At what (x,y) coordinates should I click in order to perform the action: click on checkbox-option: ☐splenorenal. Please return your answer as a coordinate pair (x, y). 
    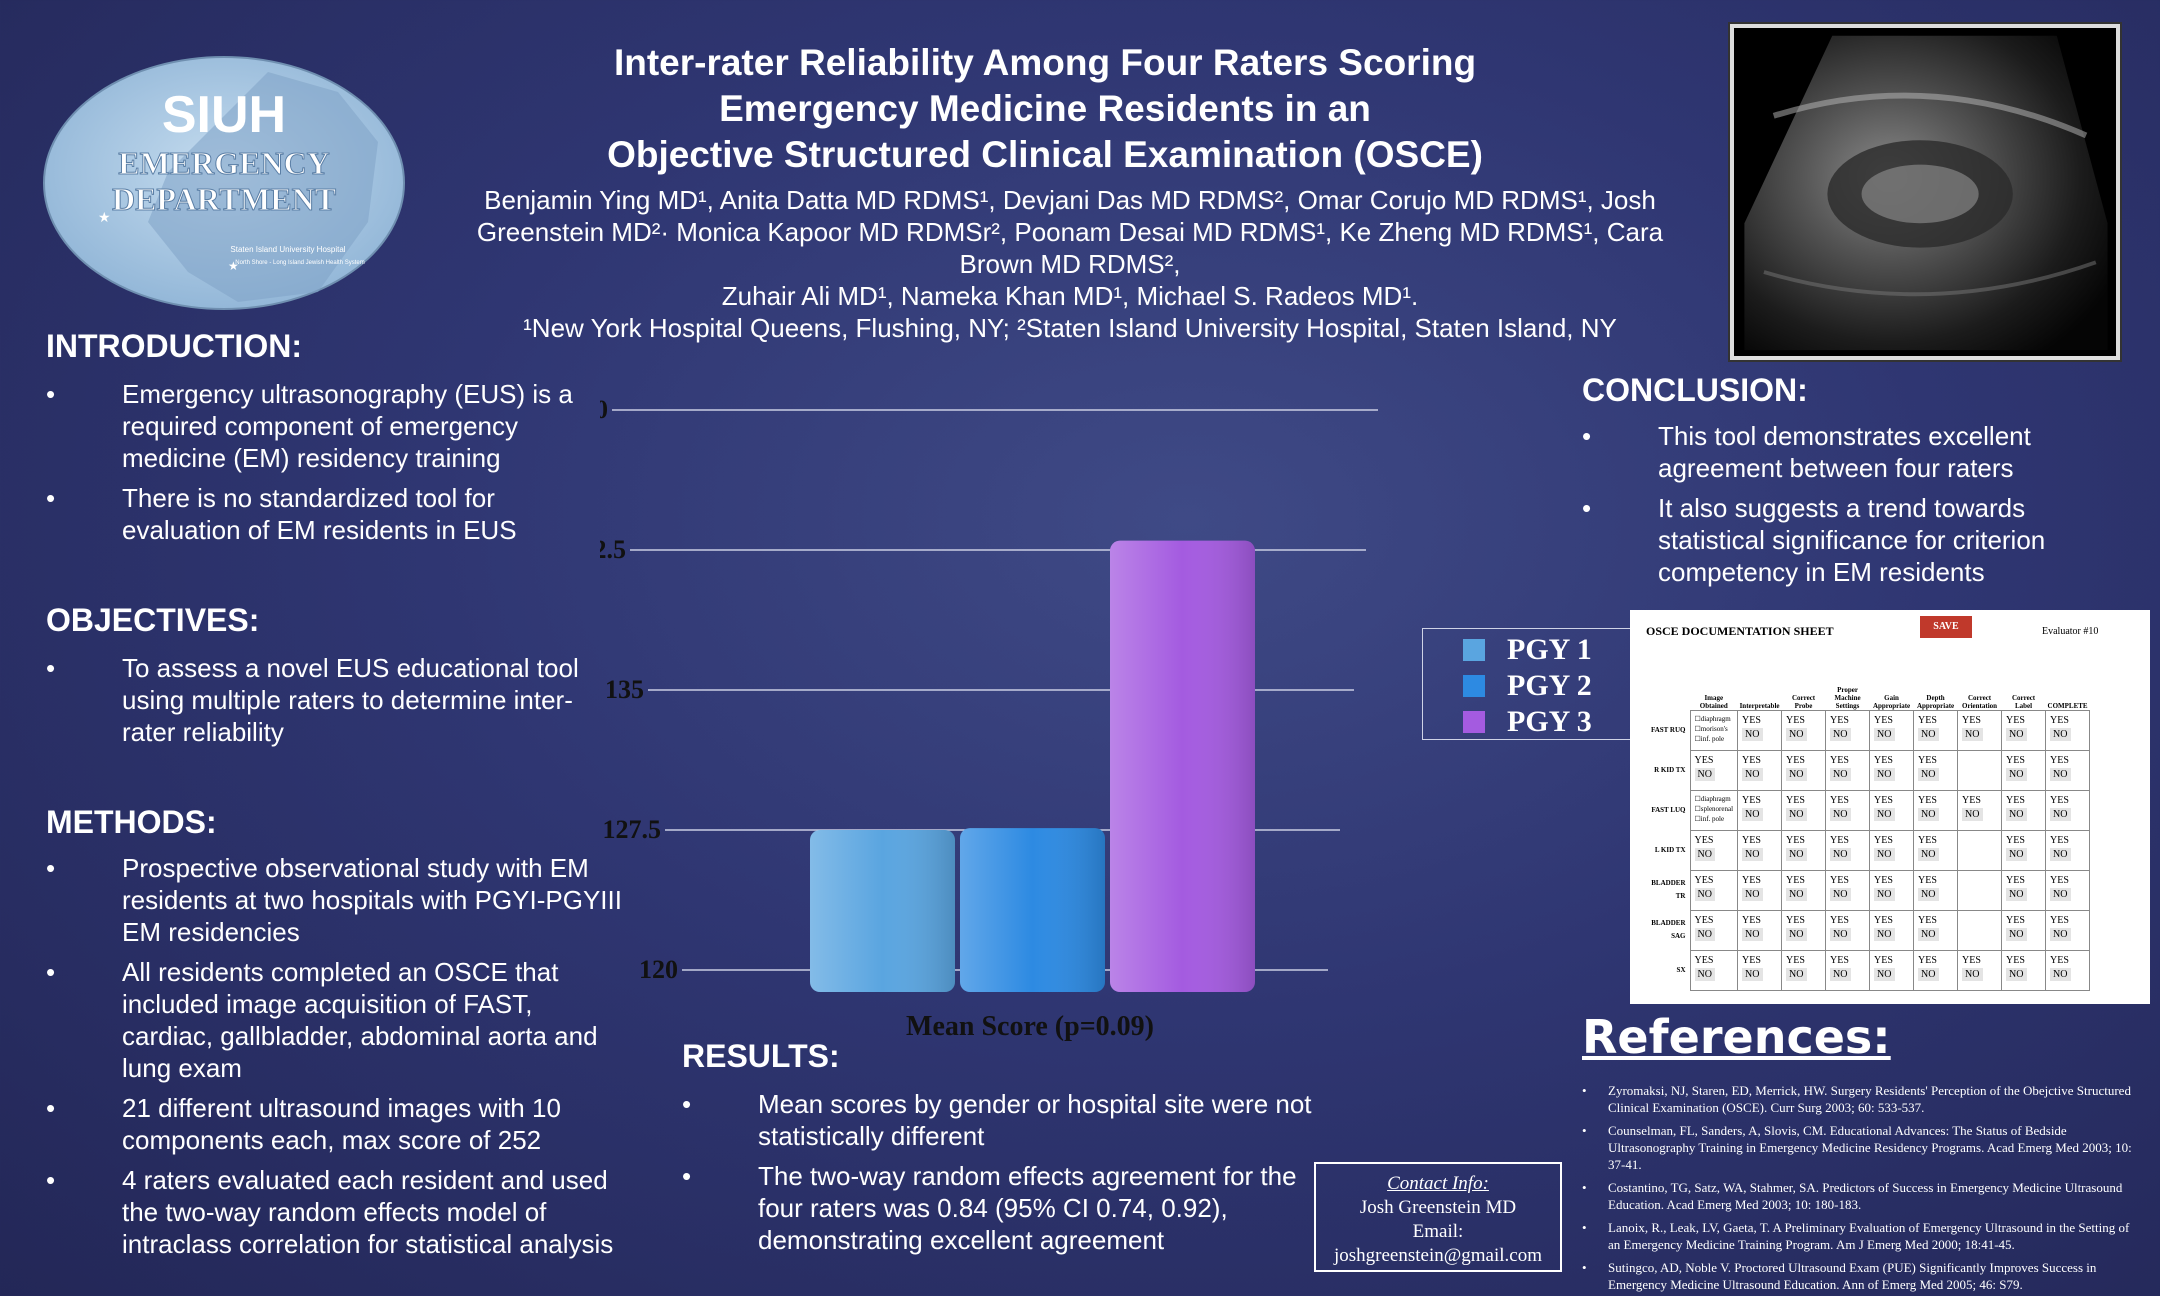
    Looking at the image, I should click on (1714, 808).